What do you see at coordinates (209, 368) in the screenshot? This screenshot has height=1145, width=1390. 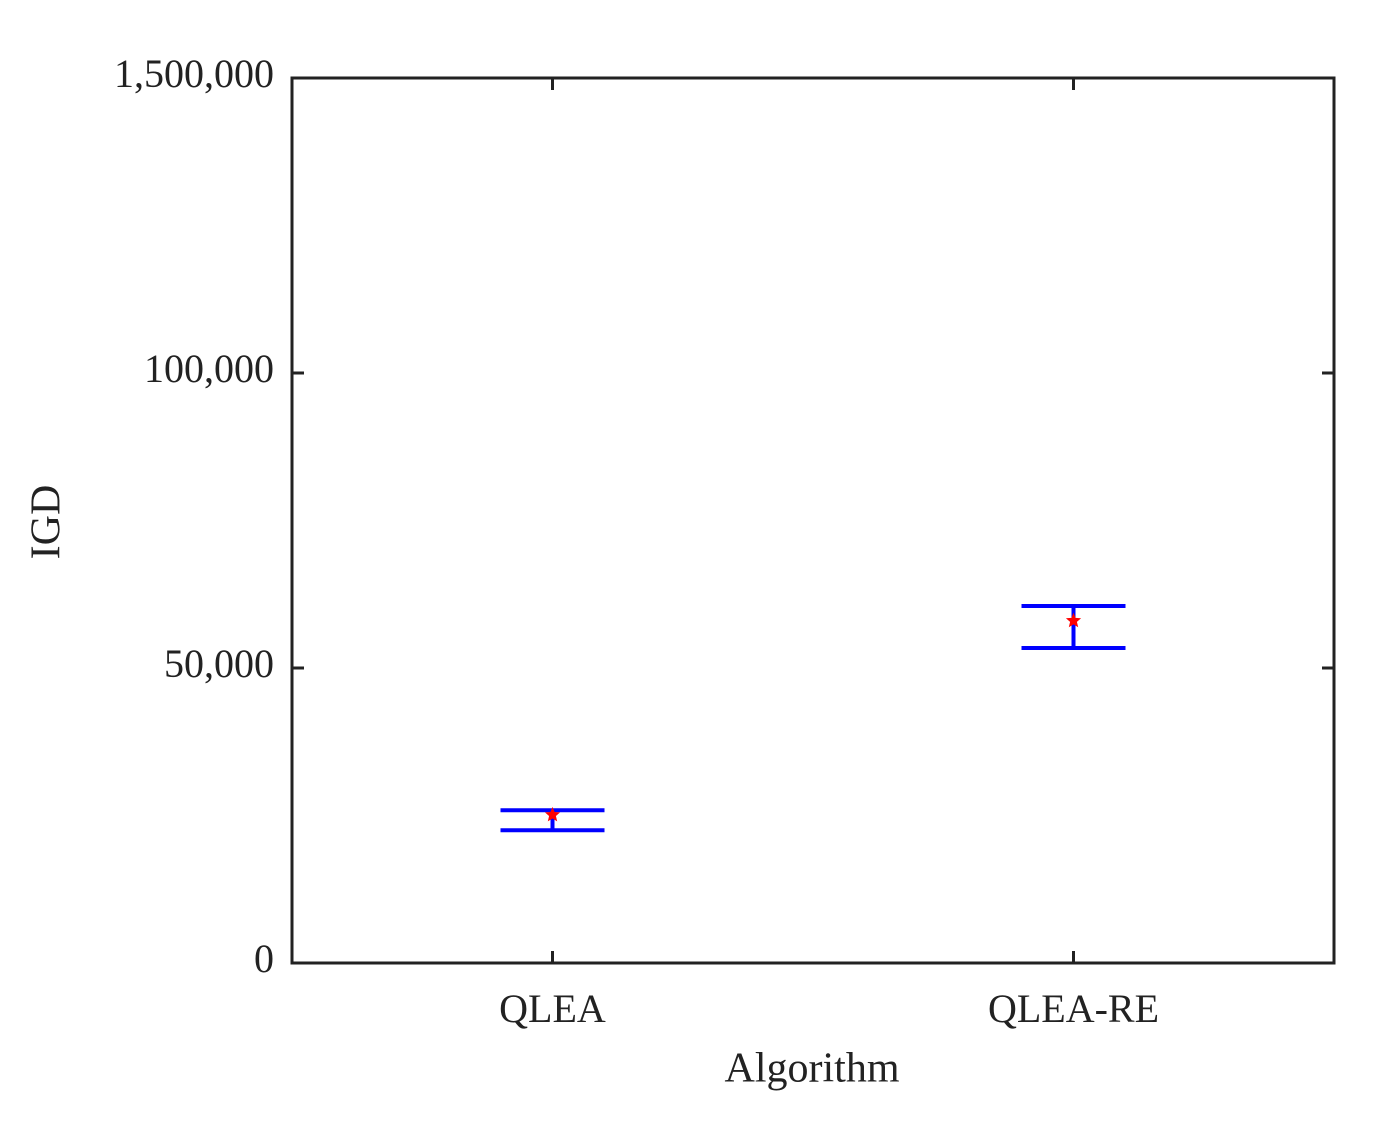 I see `y-tick-label: 100,000` at bounding box center [209, 368].